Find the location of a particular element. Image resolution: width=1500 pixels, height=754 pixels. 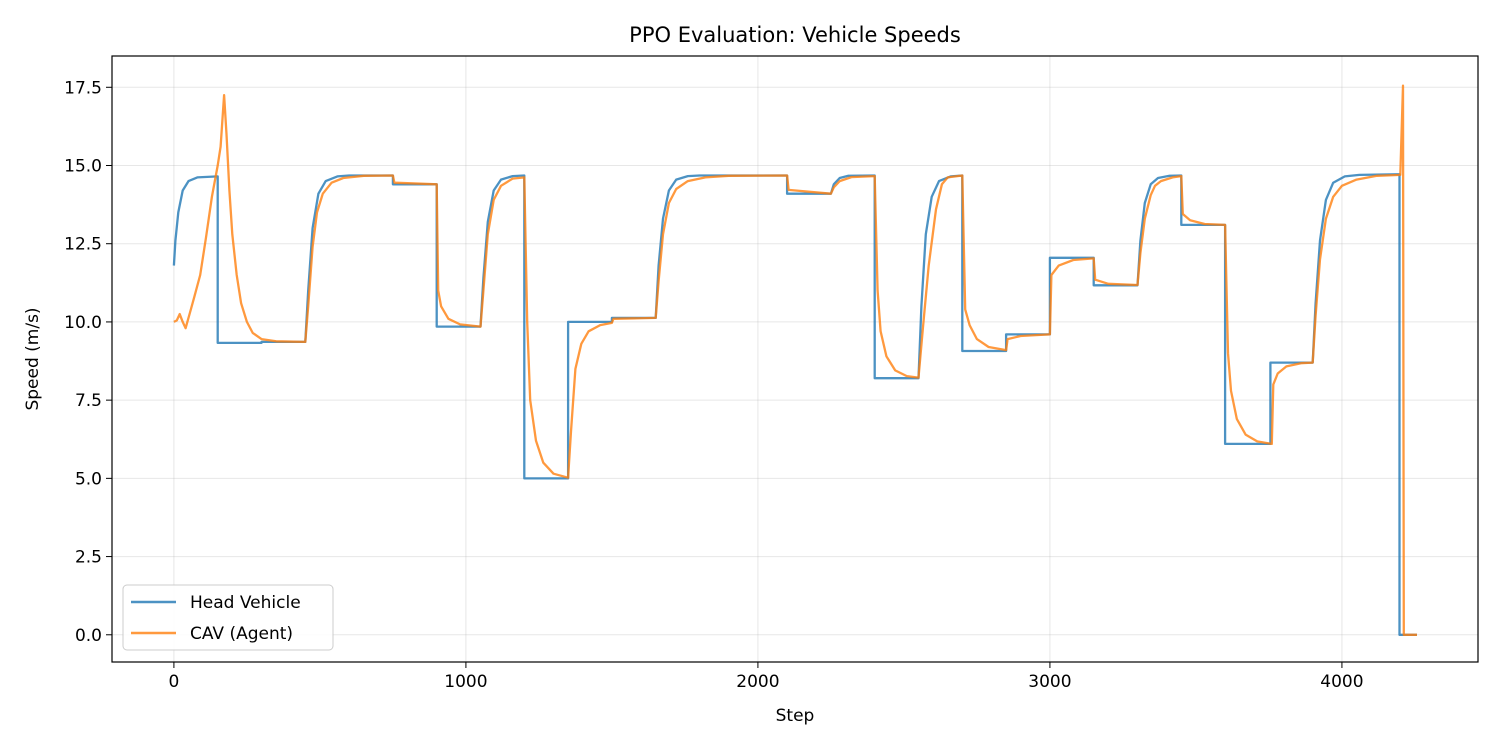

x-tick-label: 3000 is located at coordinates (1049, 682).